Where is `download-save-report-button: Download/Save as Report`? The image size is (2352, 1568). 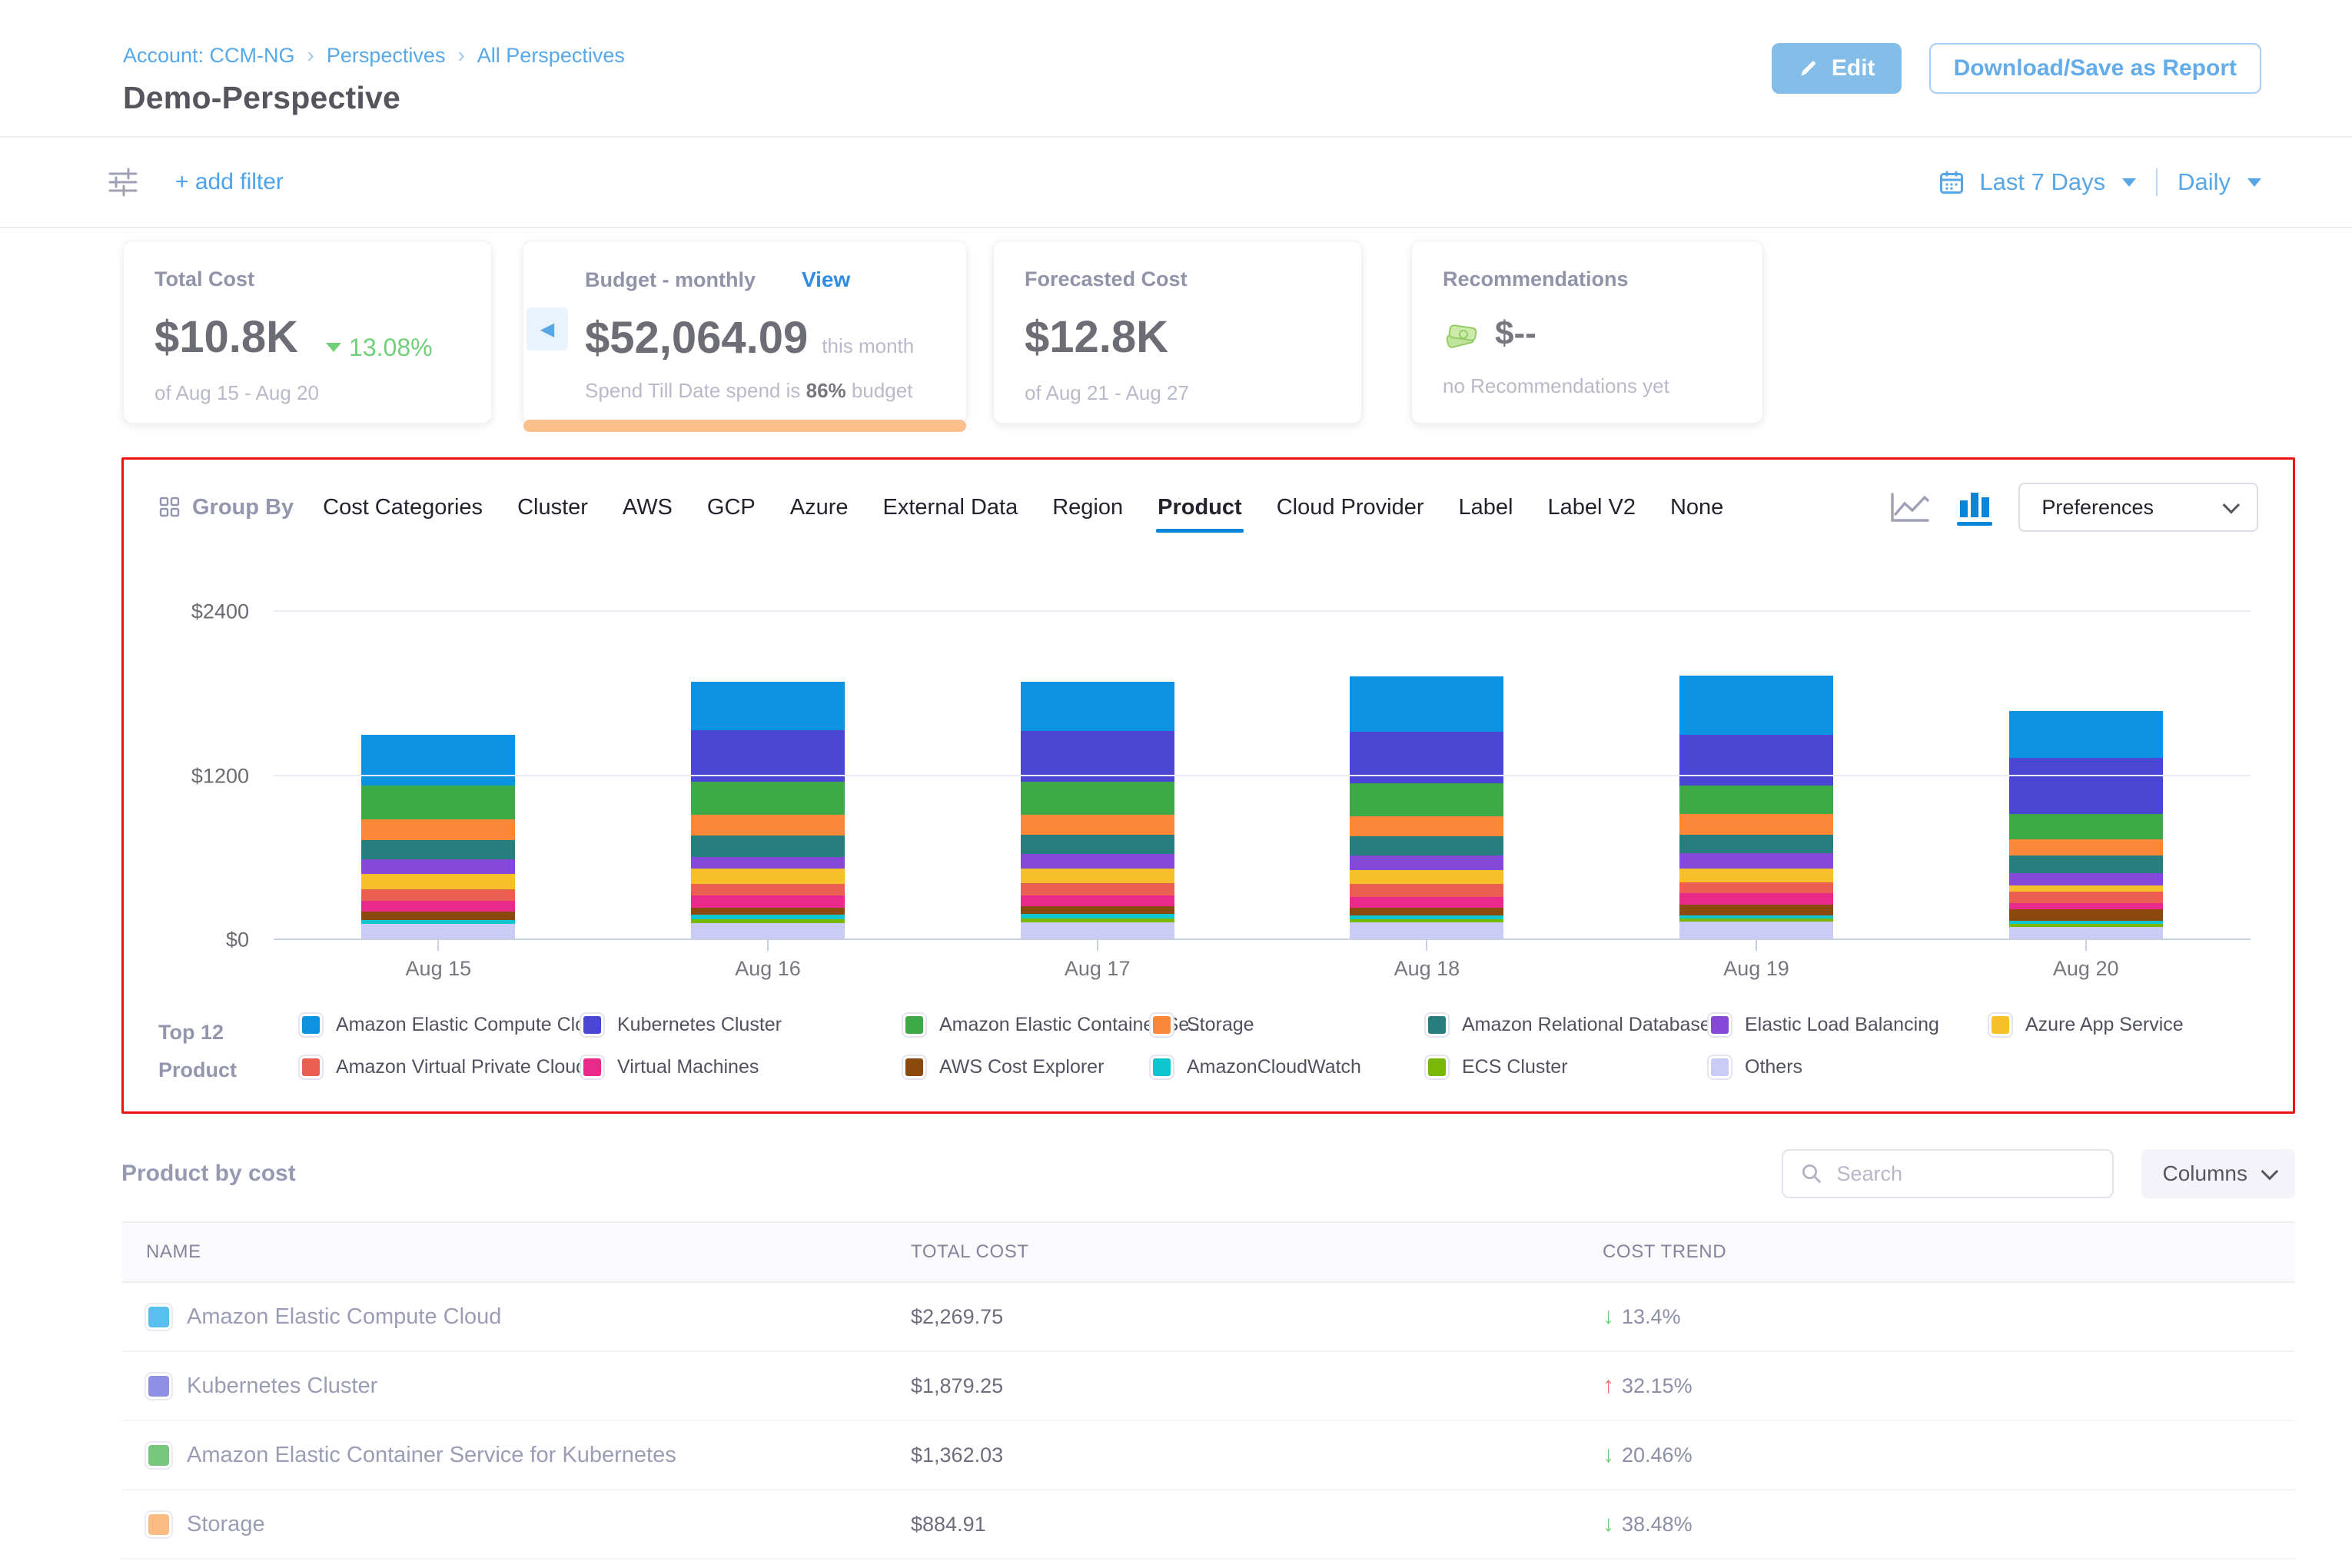
download-save-report-button: Download/Save as Report is located at coordinates (2094, 68).